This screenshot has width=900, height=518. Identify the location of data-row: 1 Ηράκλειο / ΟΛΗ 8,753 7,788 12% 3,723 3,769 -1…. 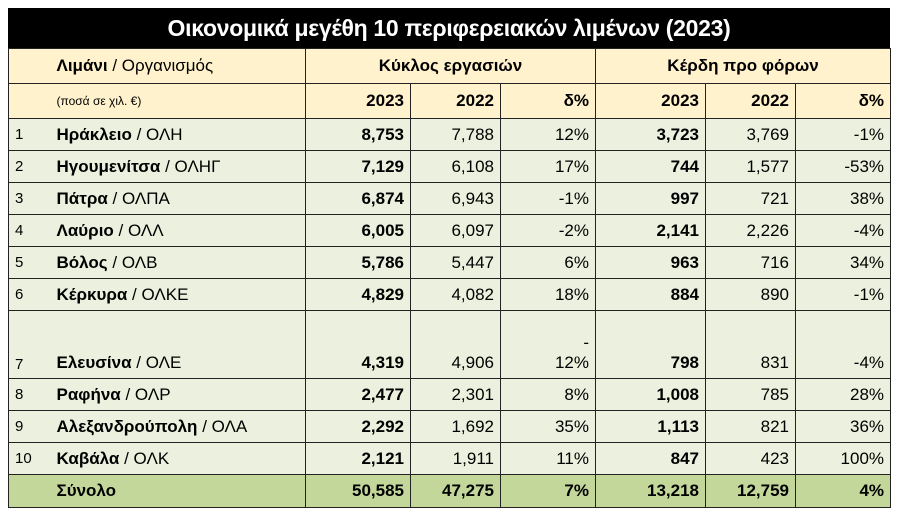
(450, 134).